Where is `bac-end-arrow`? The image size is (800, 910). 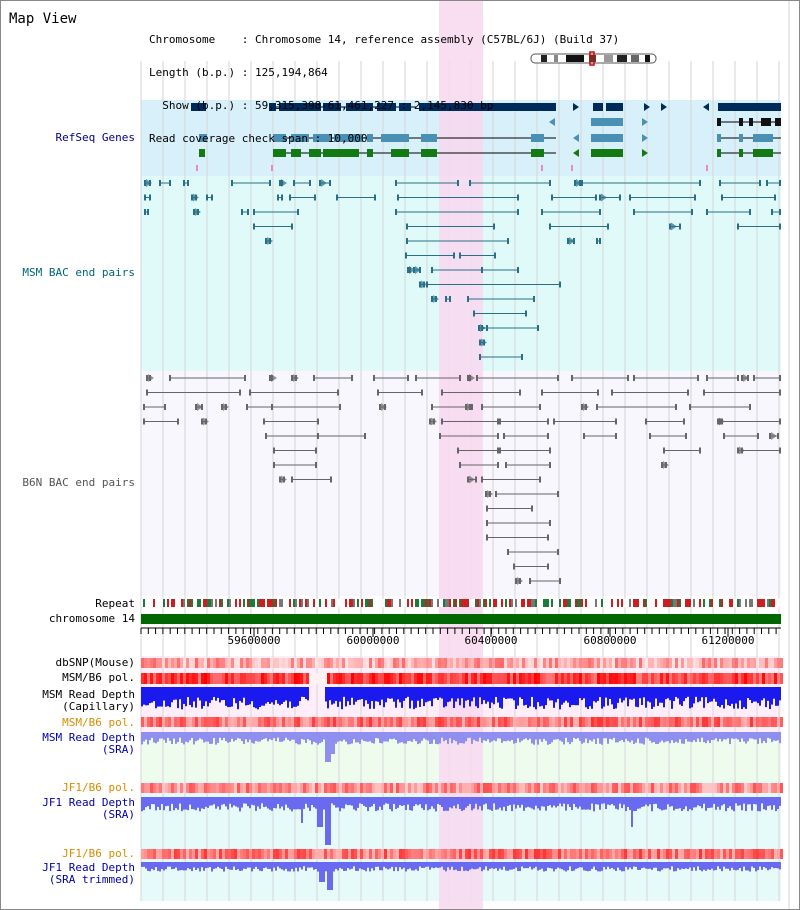
bac-end-arrow is located at coordinates (198, 212).